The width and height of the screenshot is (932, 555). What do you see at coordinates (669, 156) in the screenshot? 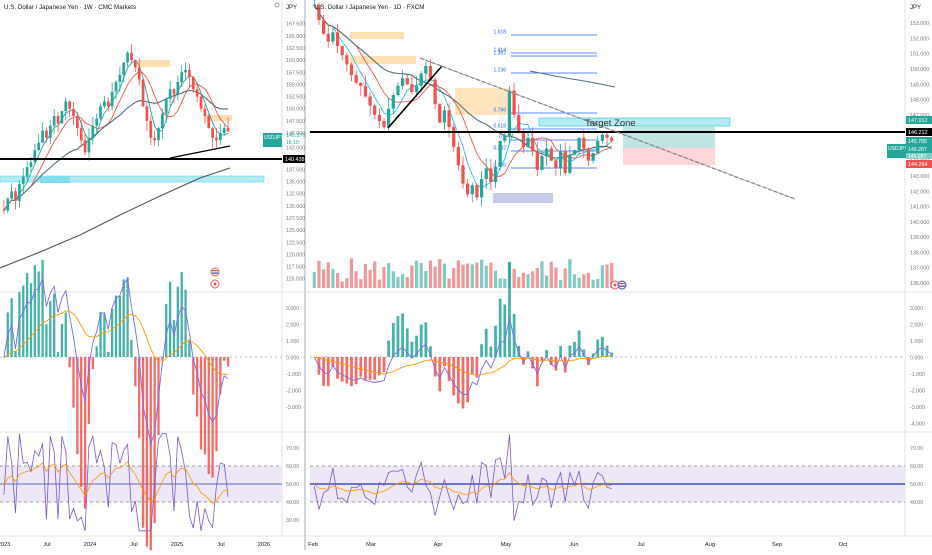
I see `stop-loss-zone` at bounding box center [669, 156].